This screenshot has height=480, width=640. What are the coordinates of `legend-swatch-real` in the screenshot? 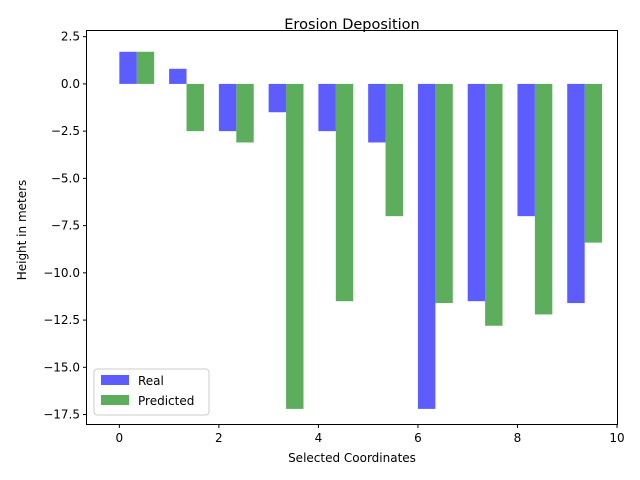 It's located at (115, 380).